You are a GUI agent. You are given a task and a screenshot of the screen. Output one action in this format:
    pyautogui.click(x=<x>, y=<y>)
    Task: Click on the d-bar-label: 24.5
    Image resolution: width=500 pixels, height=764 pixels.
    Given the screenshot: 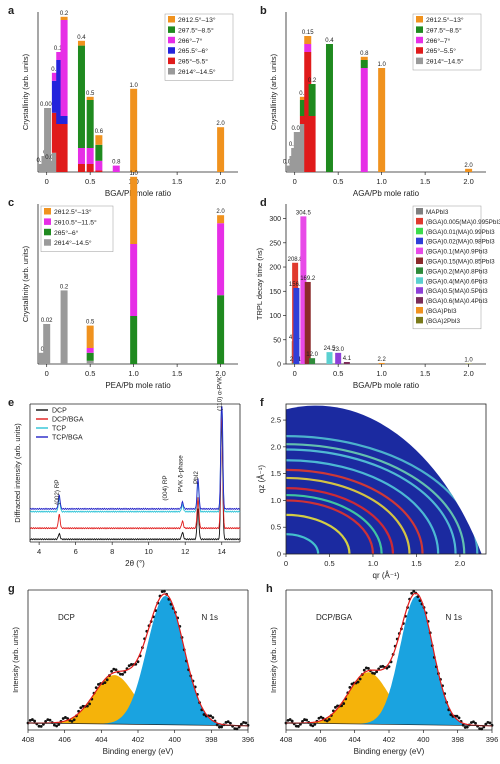 What is the action you would take?
    pyautogui.click(x=330, y=349)
    